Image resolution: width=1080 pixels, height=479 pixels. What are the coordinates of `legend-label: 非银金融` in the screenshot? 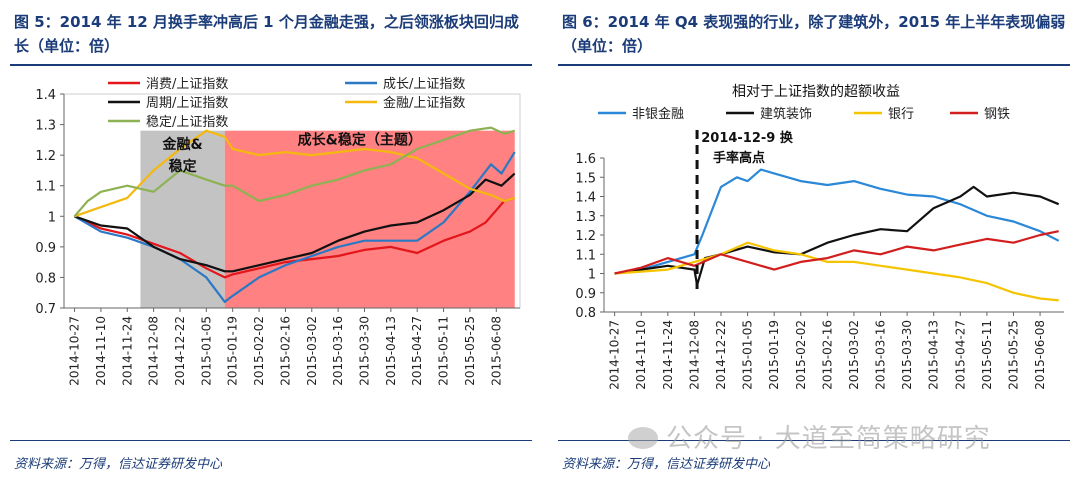 It's located at (658, 114).